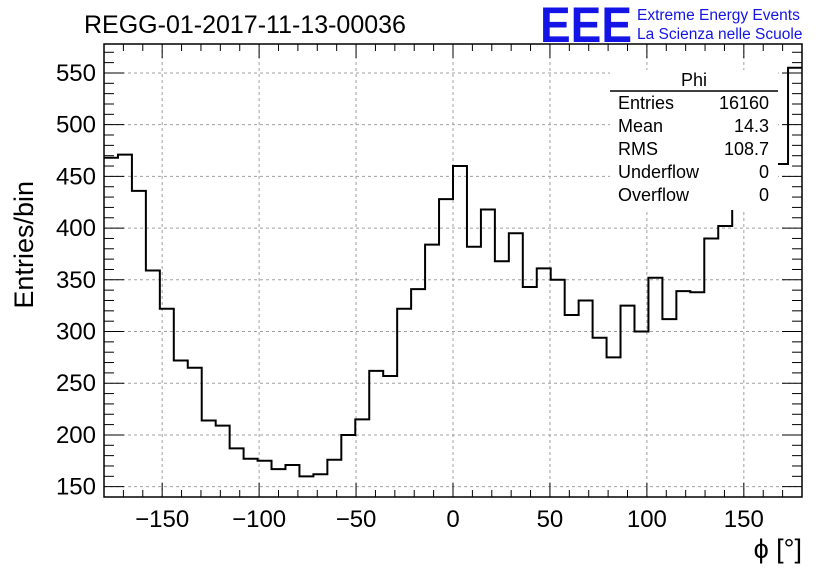 Image resolution: width=836 pixels, height=572 pixels. I want to click on y-tick-label: 500, so click(76, 125).